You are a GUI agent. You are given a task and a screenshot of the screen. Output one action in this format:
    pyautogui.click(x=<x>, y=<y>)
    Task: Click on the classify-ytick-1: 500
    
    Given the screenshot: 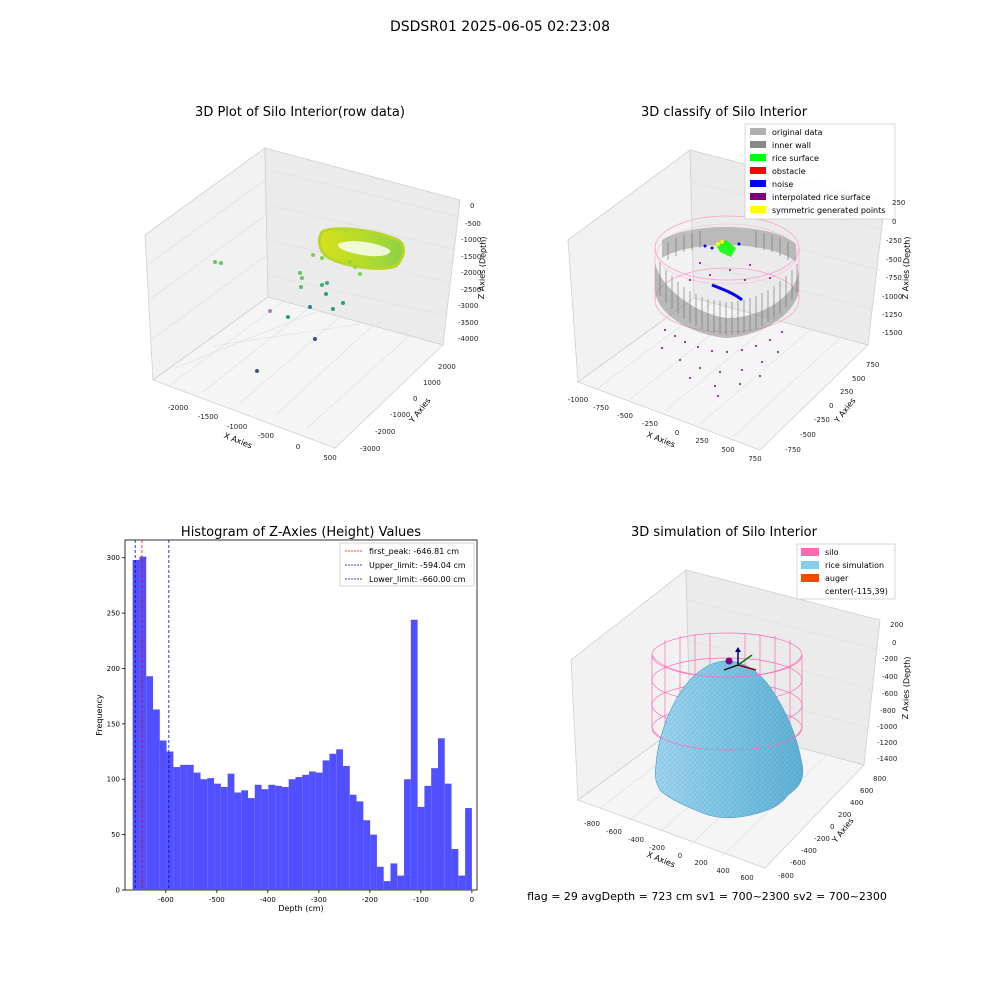 What is the action you would take?
    pyautogui.click(x=858, y=379)
    